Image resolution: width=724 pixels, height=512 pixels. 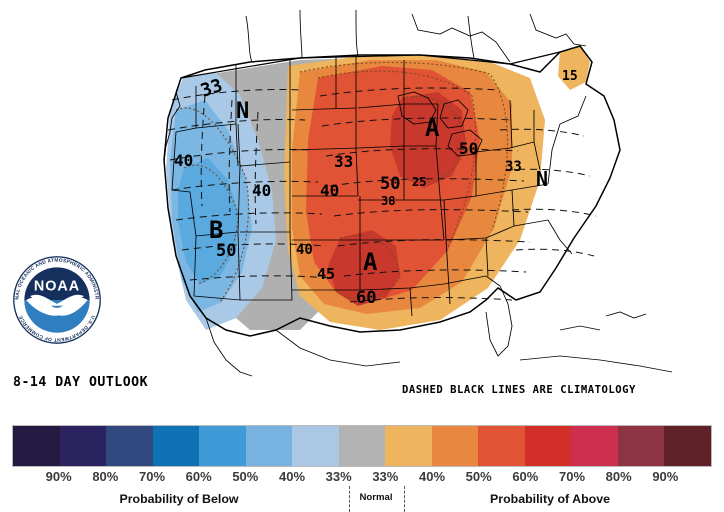 I want to click on svg-text: 45, so click(x=326, y=274).